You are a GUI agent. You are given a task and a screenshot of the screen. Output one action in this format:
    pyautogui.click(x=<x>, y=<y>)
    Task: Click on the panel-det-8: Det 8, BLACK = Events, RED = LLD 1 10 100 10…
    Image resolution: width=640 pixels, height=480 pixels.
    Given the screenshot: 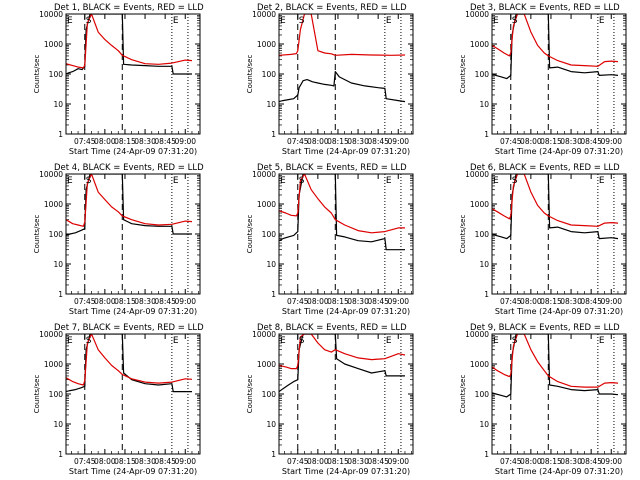 What is the action you would take?
    pyautogui.click(x=330, y=399)
    